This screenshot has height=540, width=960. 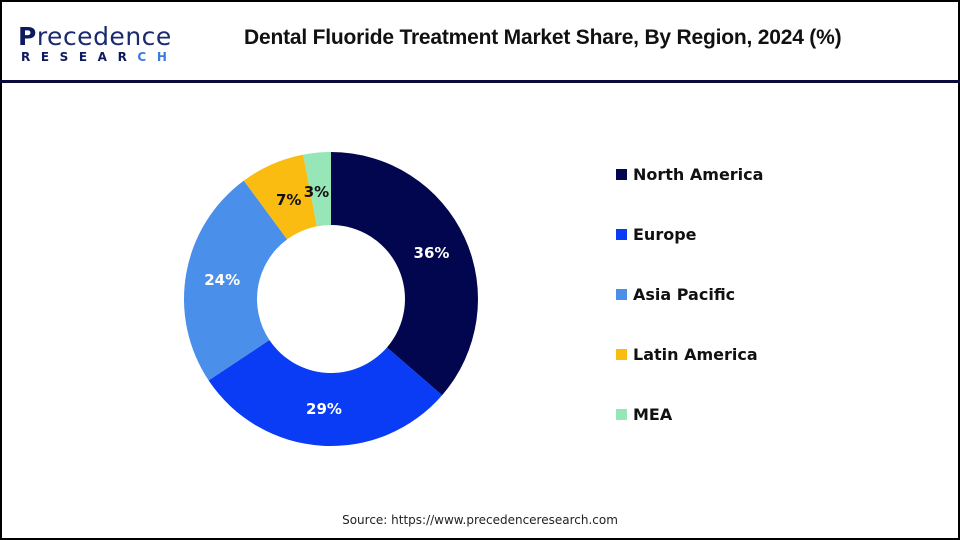 What do you see at coordinates (695, 354) in the screenshot?
I see `legend-label: Latin America` at bounding box center [695, 354].